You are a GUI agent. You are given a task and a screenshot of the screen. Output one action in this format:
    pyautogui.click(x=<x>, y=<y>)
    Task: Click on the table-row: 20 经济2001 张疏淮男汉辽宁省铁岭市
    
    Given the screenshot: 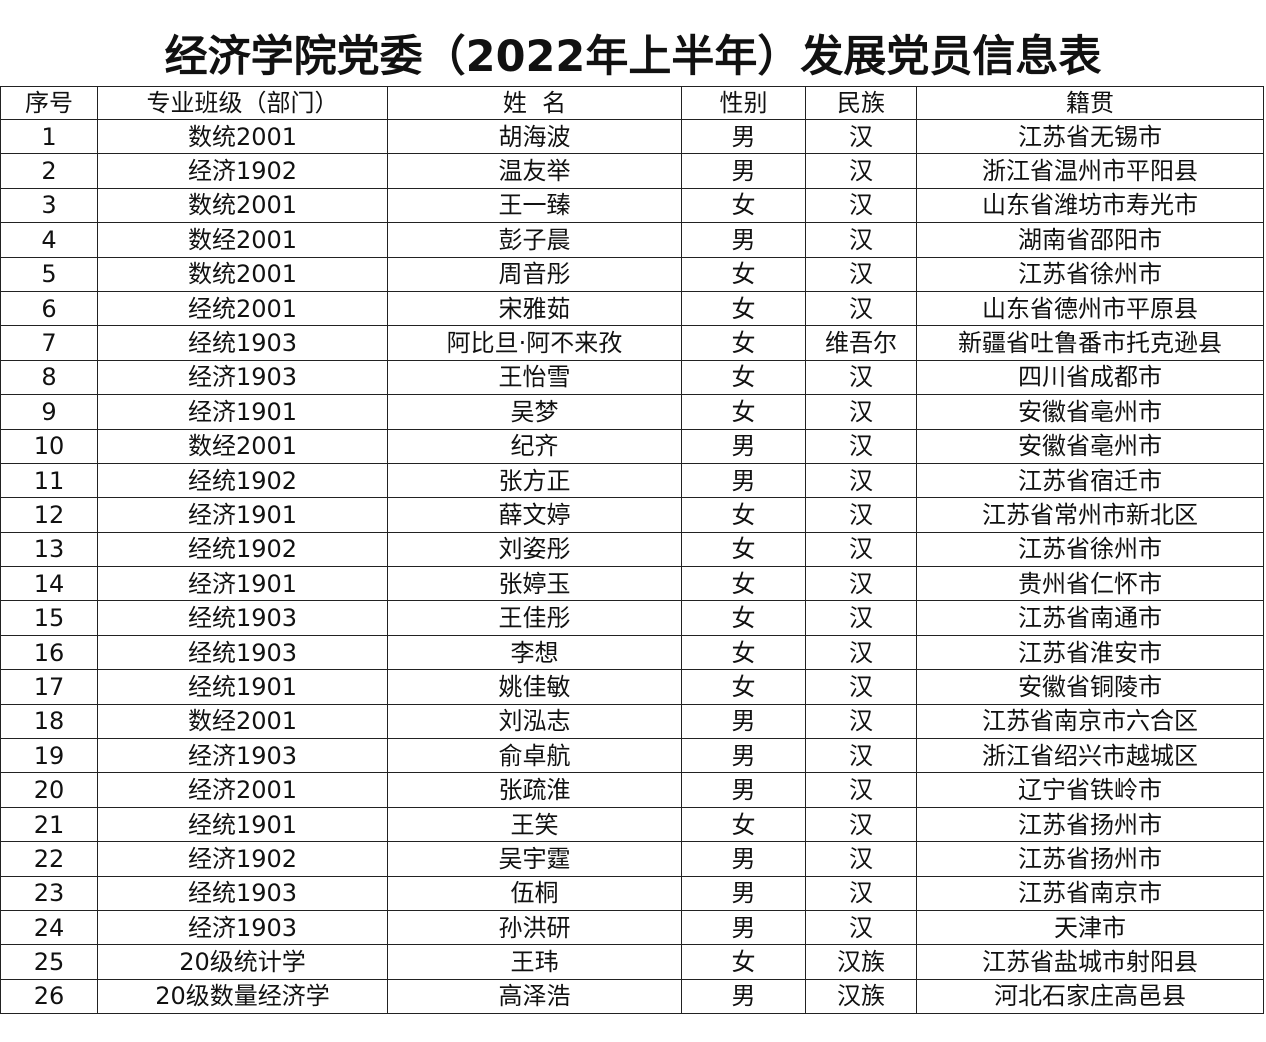 What is the action you would take?
    pyautogui.click(x=632, y=790)
    